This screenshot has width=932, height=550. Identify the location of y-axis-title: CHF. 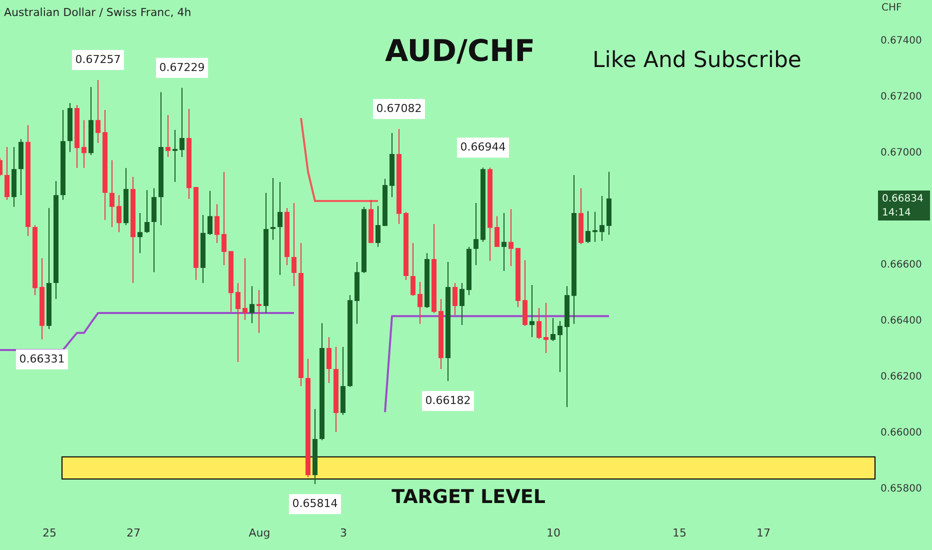
(892, 8).